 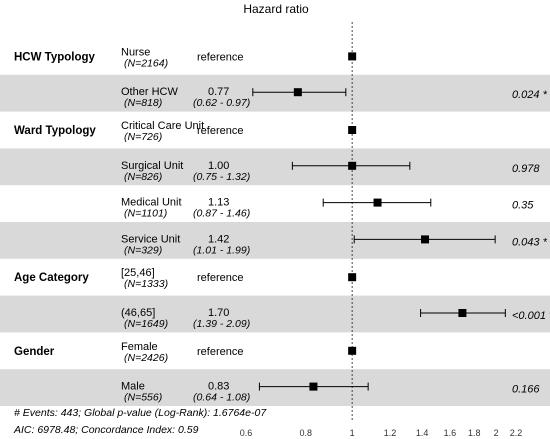 I want to click on chart-title: Hazard ratio, so click(x=276, y=9).